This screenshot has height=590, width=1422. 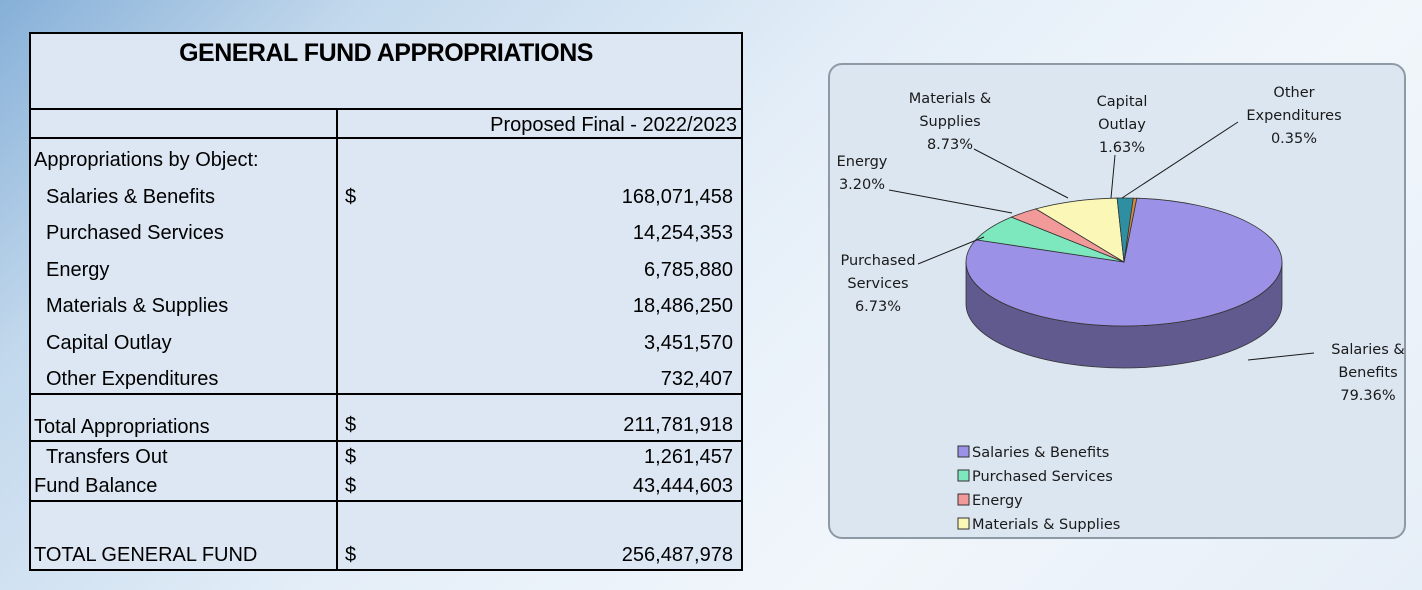 What do you see at coordinates (1130, 230) in the screenshot?
I see `pie-slice-other-expenditures` at bounding box center [1130, 230].